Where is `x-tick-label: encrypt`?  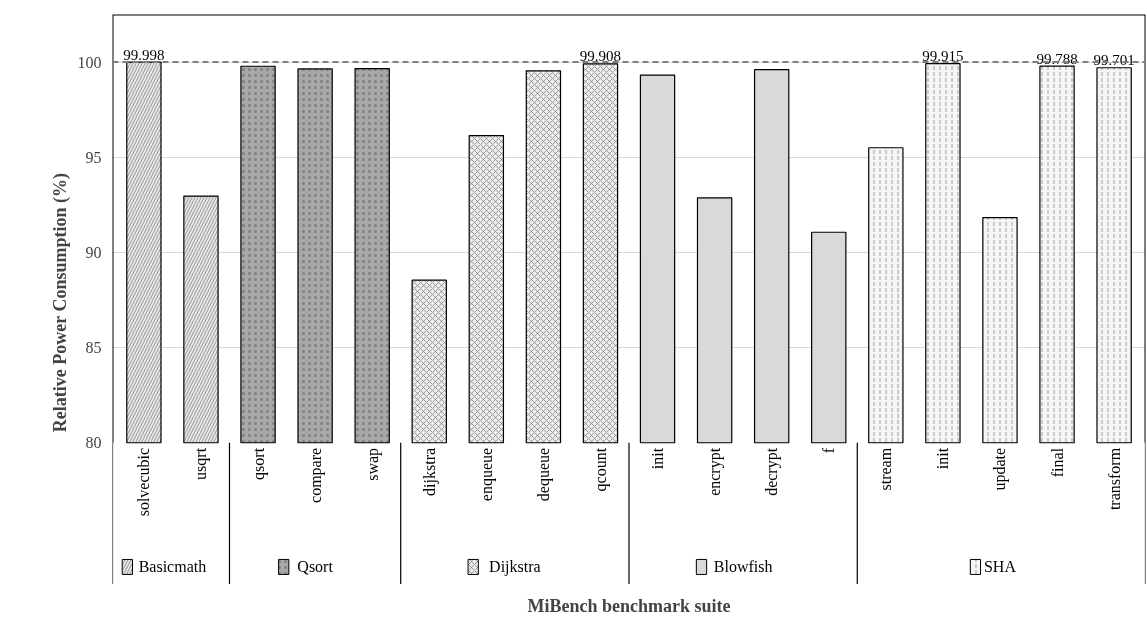
x-tick-label: encrypt is located at coordinates (715, 471).